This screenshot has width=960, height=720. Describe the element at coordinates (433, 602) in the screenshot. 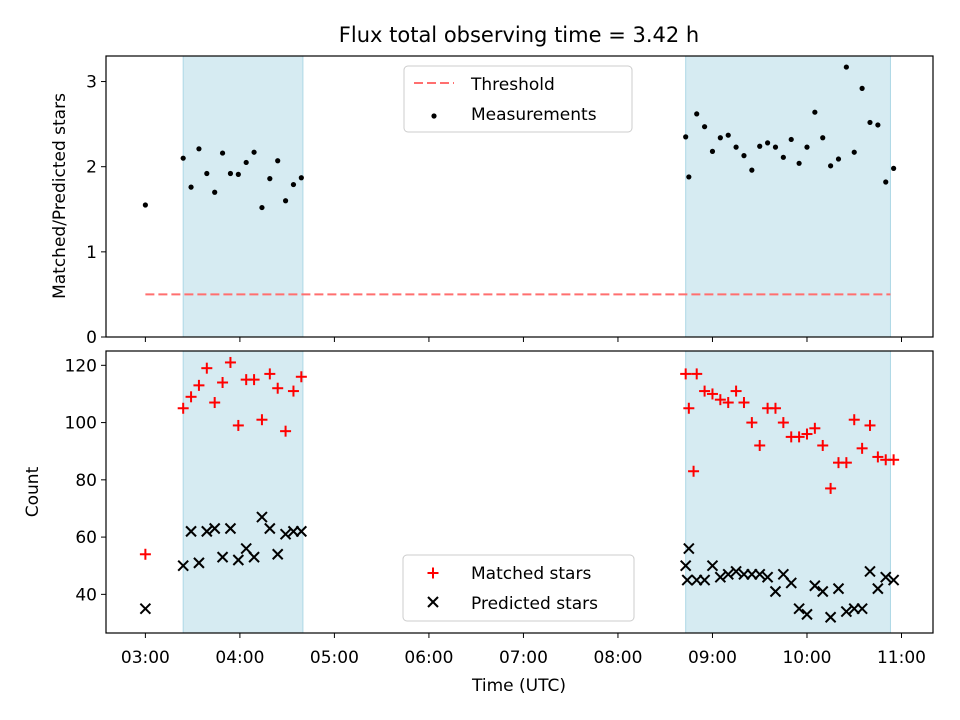

I see `legend-predicted-swatch` at that location.